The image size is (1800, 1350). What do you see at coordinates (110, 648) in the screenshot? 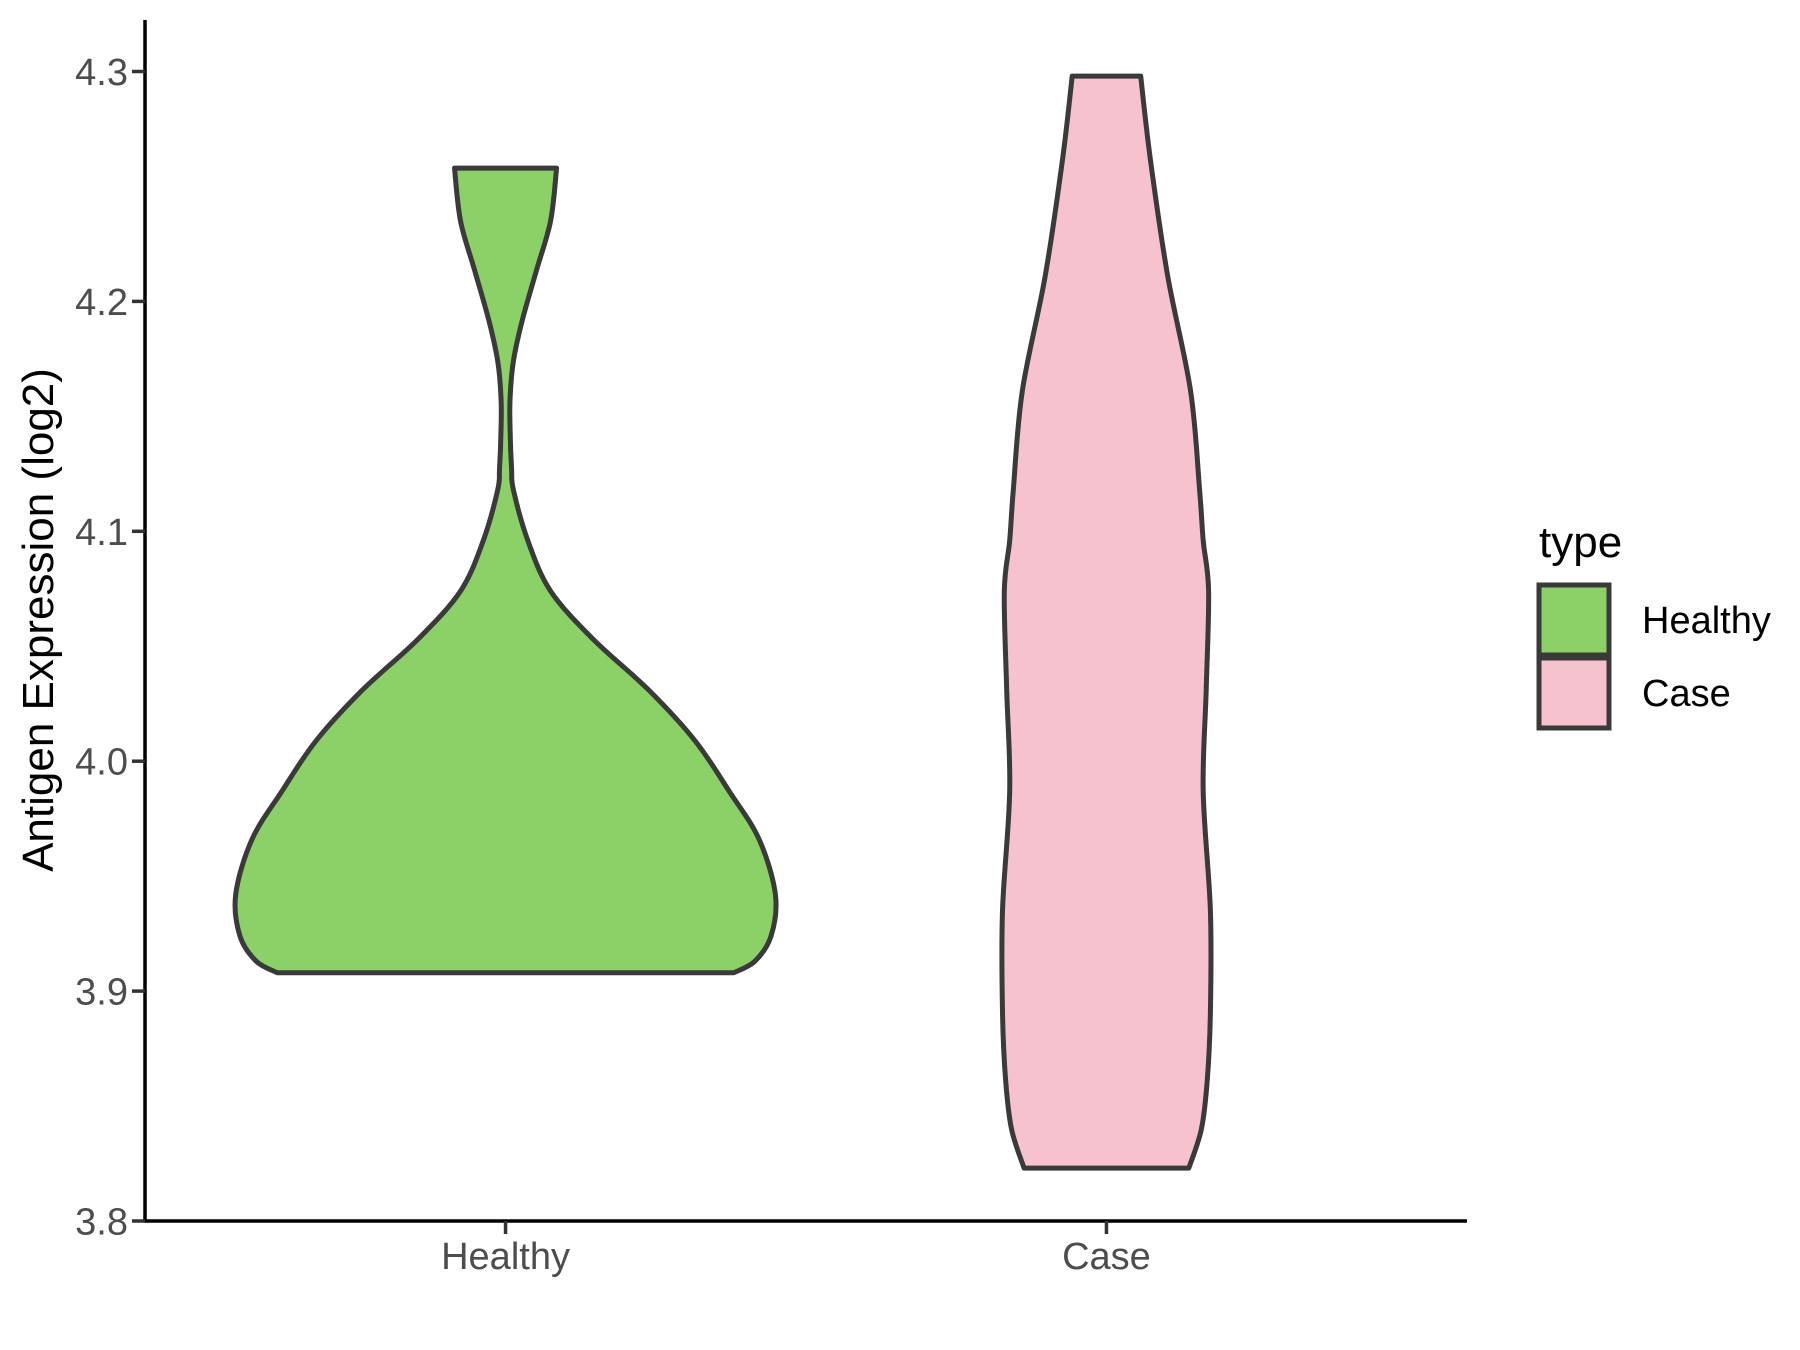
I see `y-axis-ticks: 3.8 3.9 4.0 4.1 4.2 4.3` at bounding box center [110, 648].